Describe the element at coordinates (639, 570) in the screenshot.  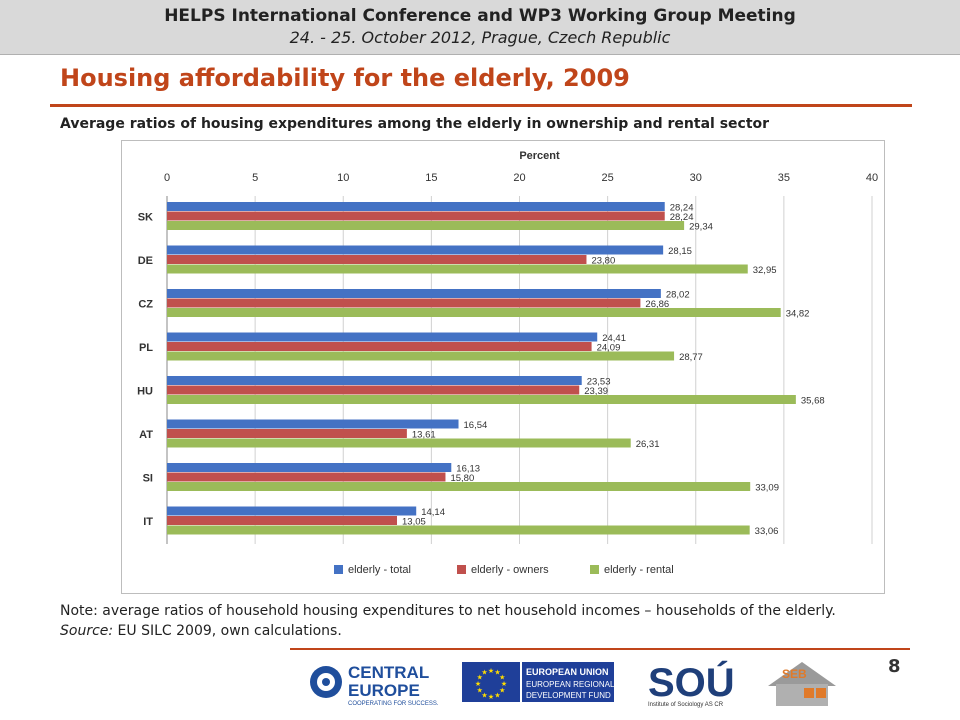
I see `legend-label: elderly - rental` at that location.